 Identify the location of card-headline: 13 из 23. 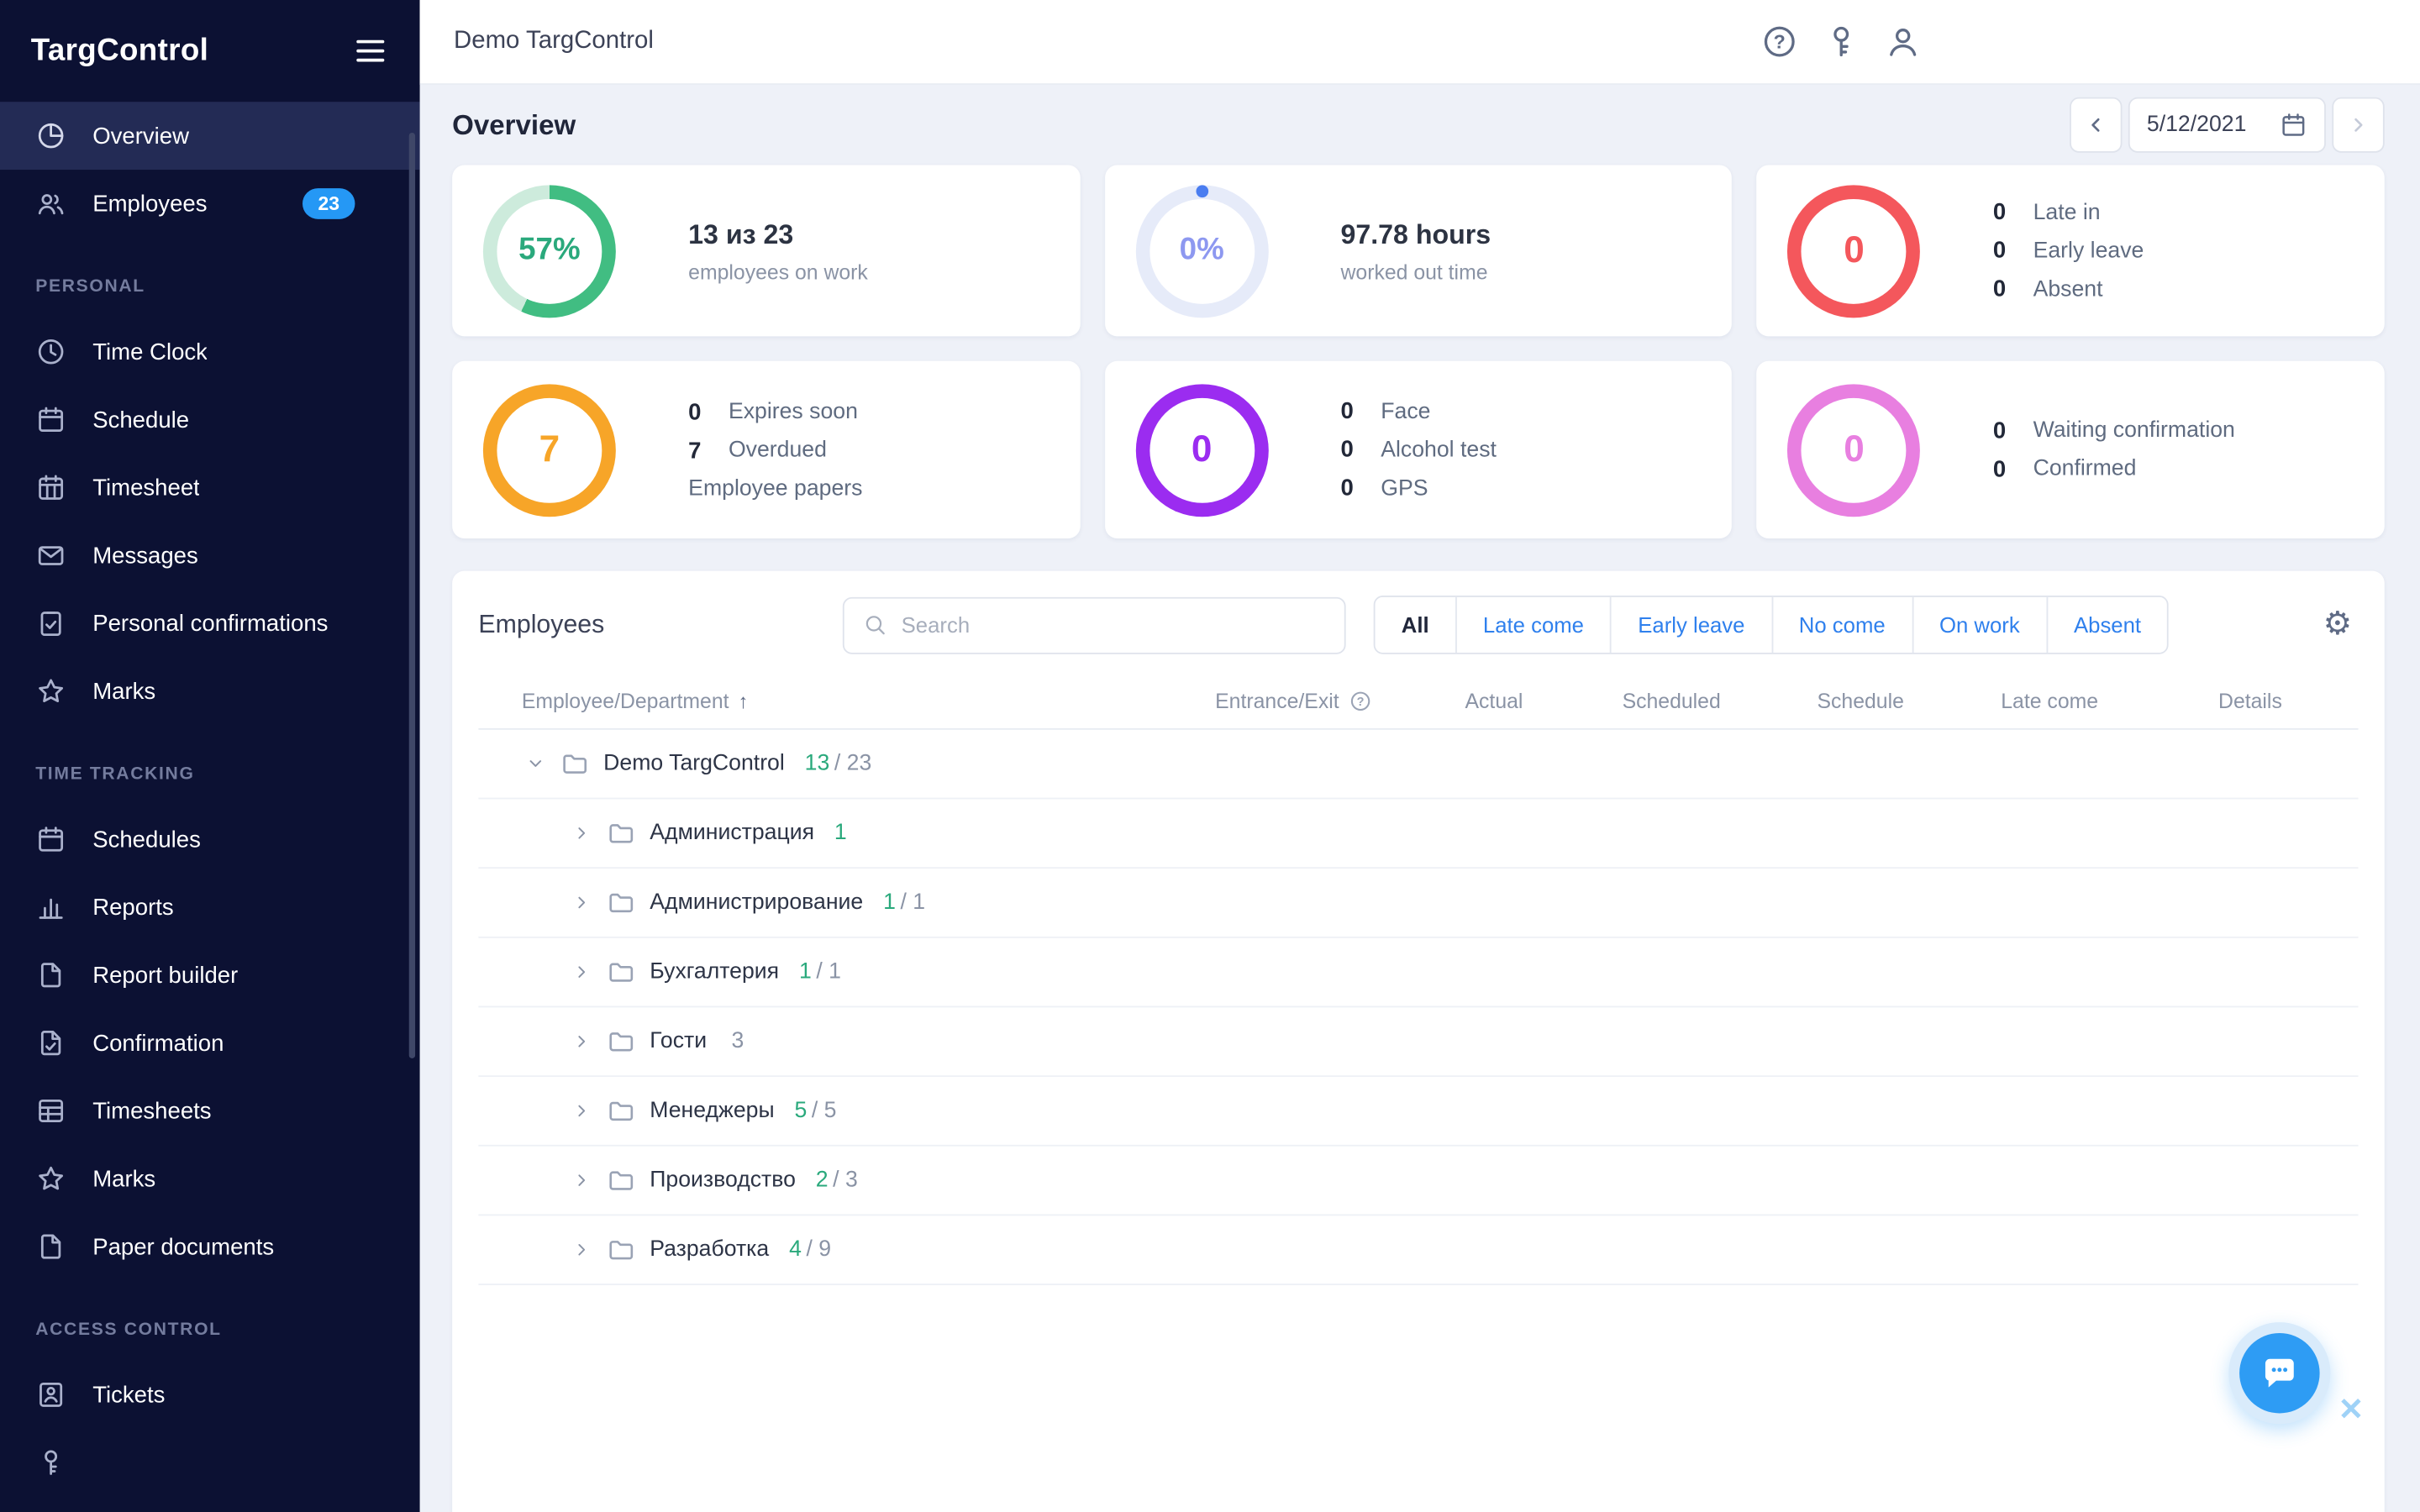
(741, 233).